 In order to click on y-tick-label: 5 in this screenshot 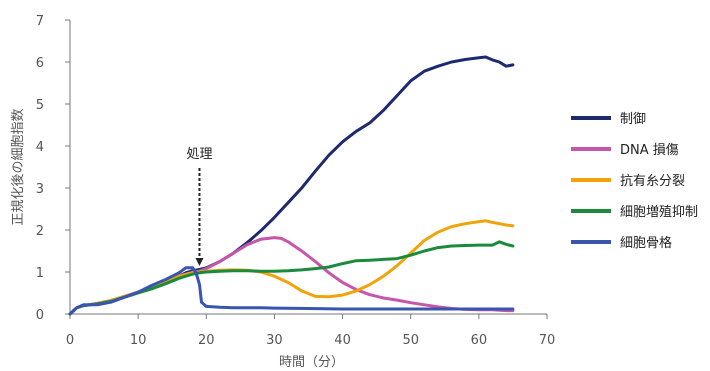, I will do `click(40, 105)`.